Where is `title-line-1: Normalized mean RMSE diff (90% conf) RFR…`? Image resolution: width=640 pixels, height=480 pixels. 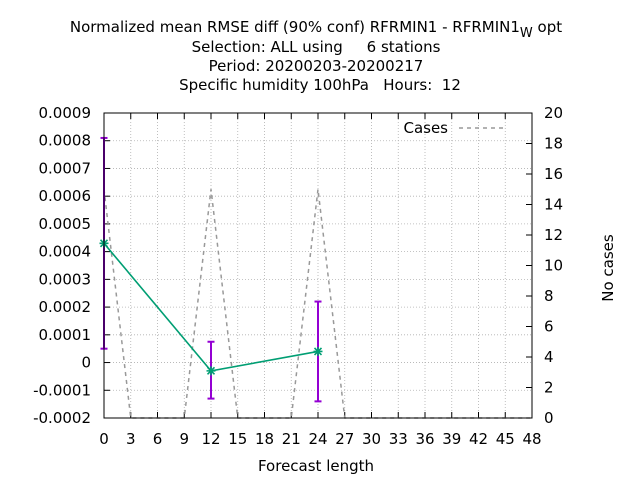 title-line-1: Normalized mean RMSE diff (90% conf) RFR… is located at coordinates (316, 29).